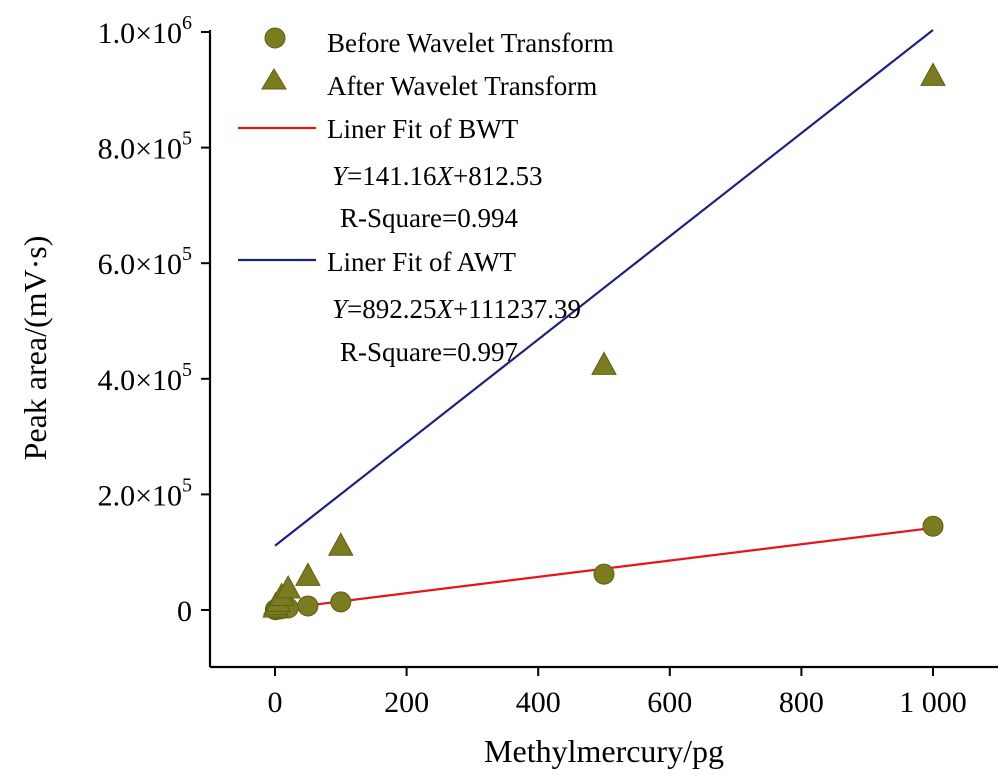 The width and height of the screenshot is (1000, 778). I want to click on x-tick-label: 400, so click(538, 702).